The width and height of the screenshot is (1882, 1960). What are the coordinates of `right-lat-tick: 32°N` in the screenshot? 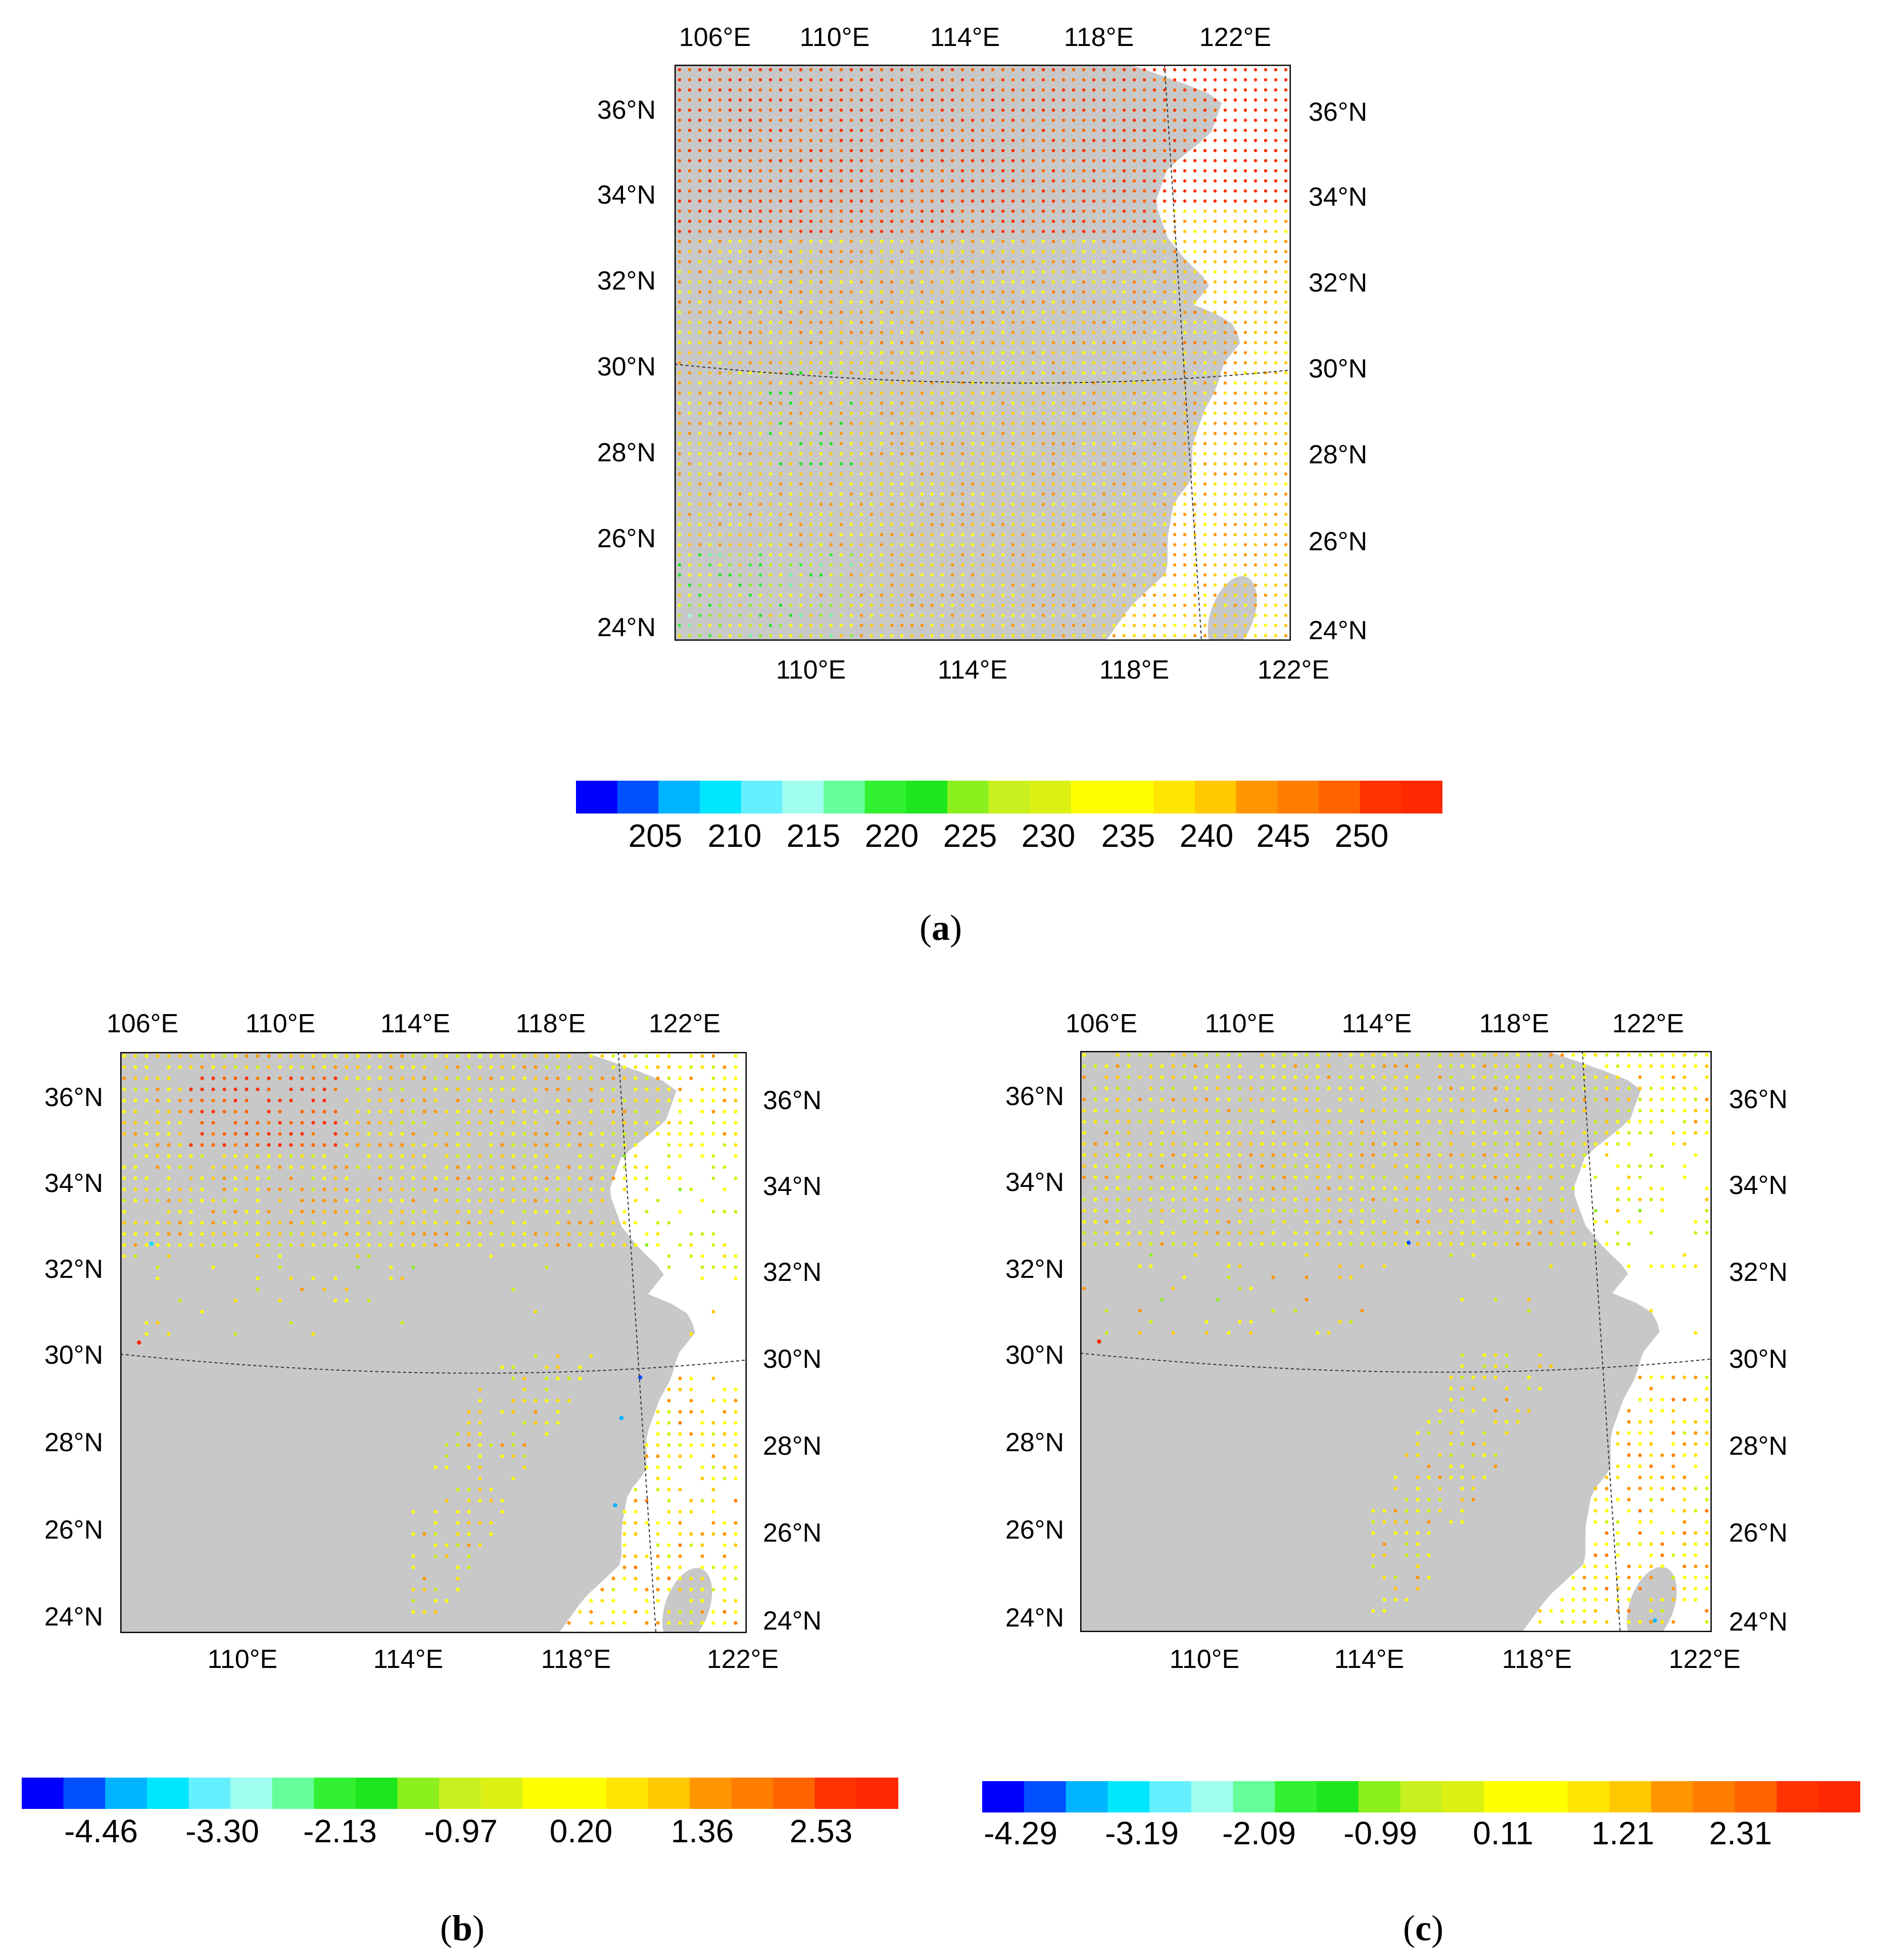 It's located at (1338, 283).